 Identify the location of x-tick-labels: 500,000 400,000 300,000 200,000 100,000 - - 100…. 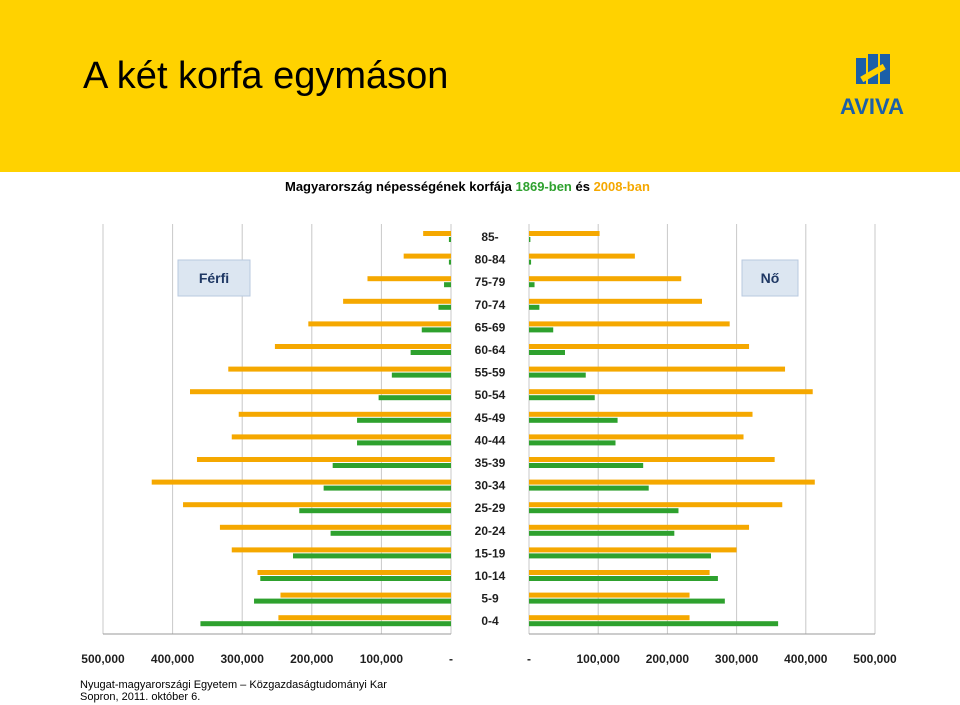
(489, 659).